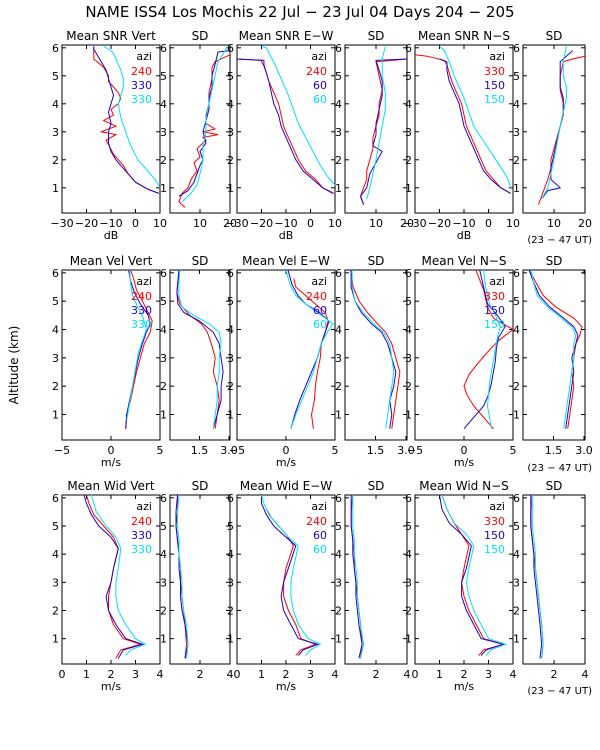  Describe the element at coordinates (439, 674) in the screenshot. I see `x-tick-label: 1` at that location.